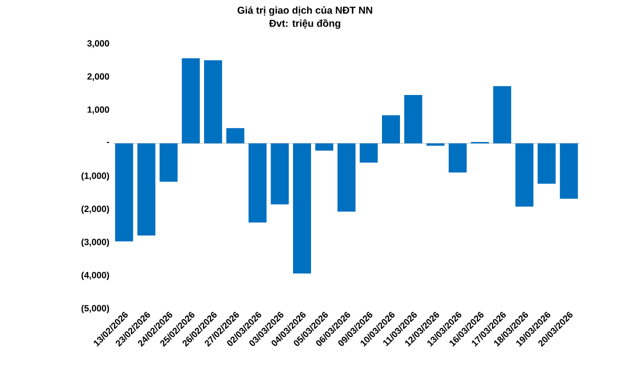 The image size is (640, 369). I want to click on y-tick-label: 1,000, so click(99, 110).